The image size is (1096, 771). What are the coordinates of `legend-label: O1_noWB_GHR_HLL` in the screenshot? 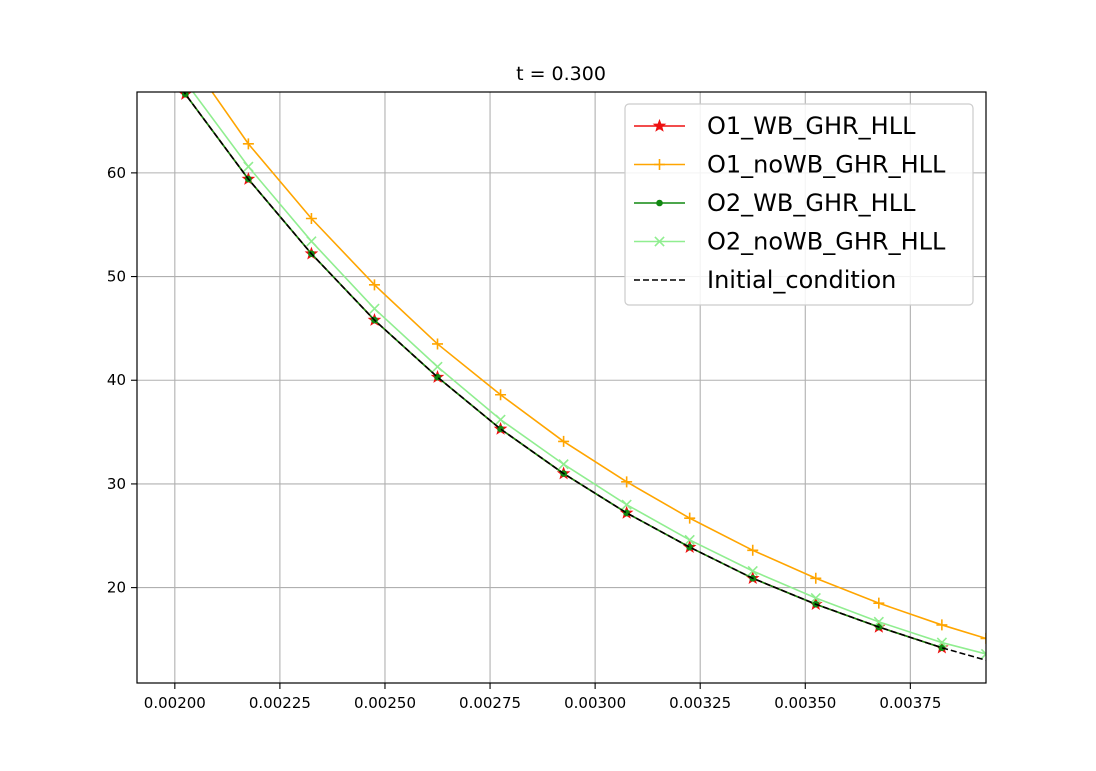 It's located at (826, 165).